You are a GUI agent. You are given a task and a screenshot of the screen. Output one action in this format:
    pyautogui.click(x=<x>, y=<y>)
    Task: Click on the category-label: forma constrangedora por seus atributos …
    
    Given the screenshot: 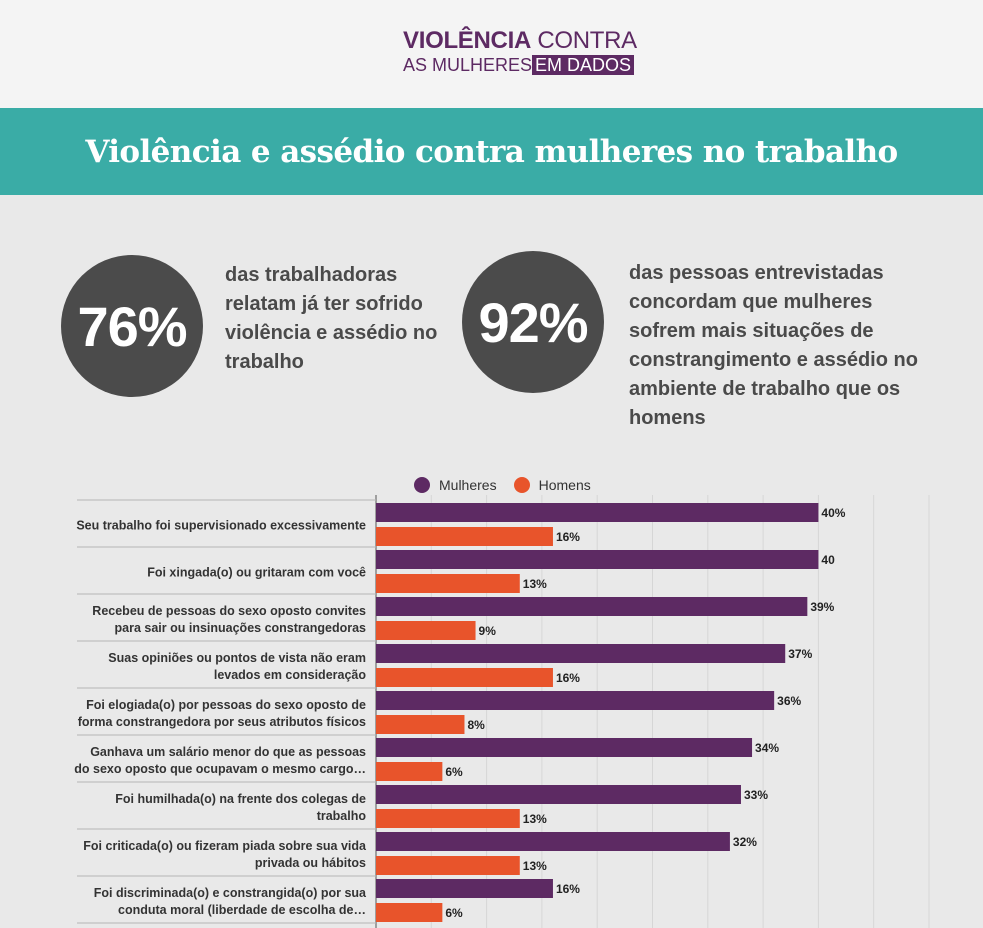 What is the action you would take?
    pyautogui.click(x=222, y=722)
    